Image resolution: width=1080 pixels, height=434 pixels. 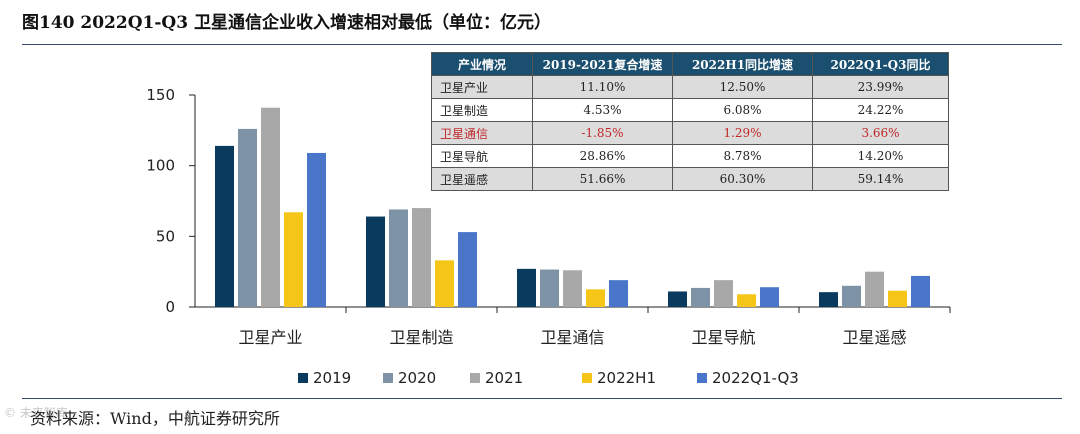 I want to click on table-cell: 24.22%, so click(x=880, y=110).